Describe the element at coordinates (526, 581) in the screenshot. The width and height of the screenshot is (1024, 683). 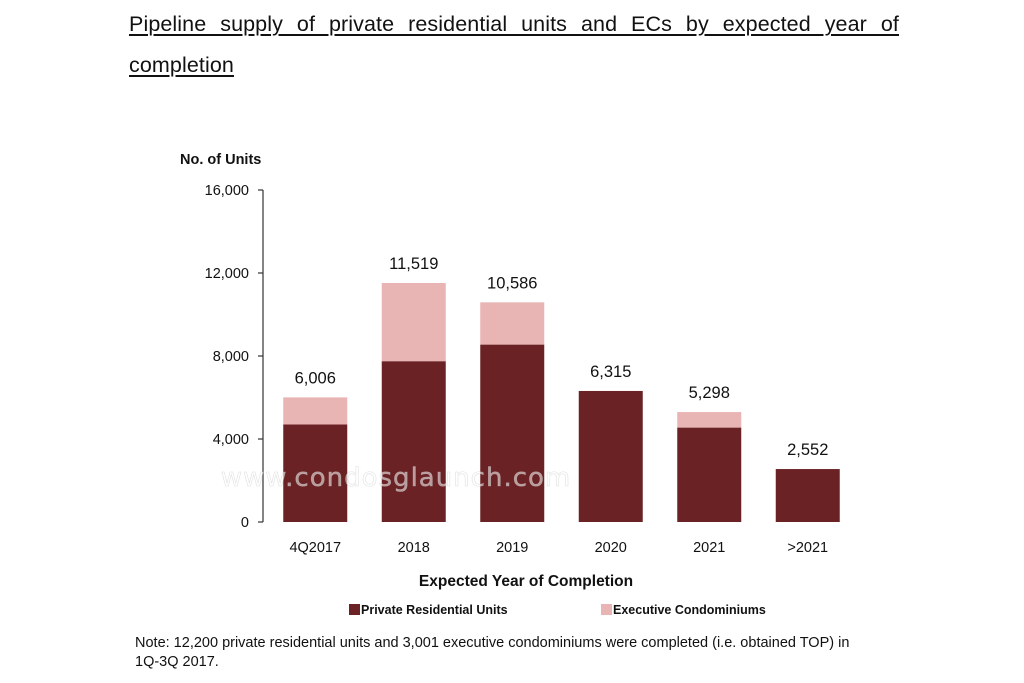
I see `x-axis-title: Expected Year of Completion` at that location.